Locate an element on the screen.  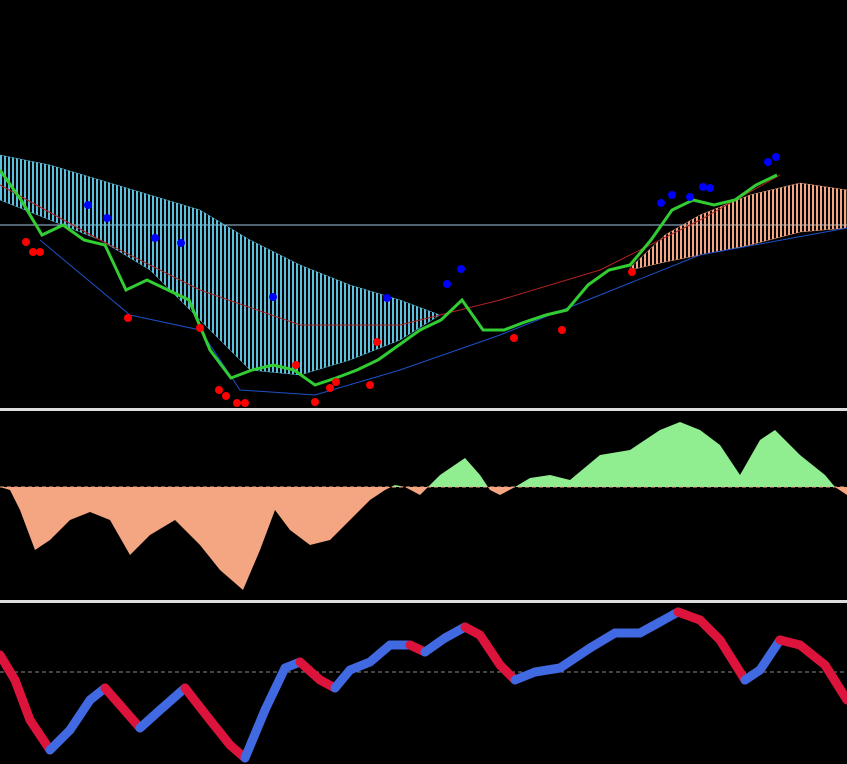
cloud-band is located at coordinates (738, 226).